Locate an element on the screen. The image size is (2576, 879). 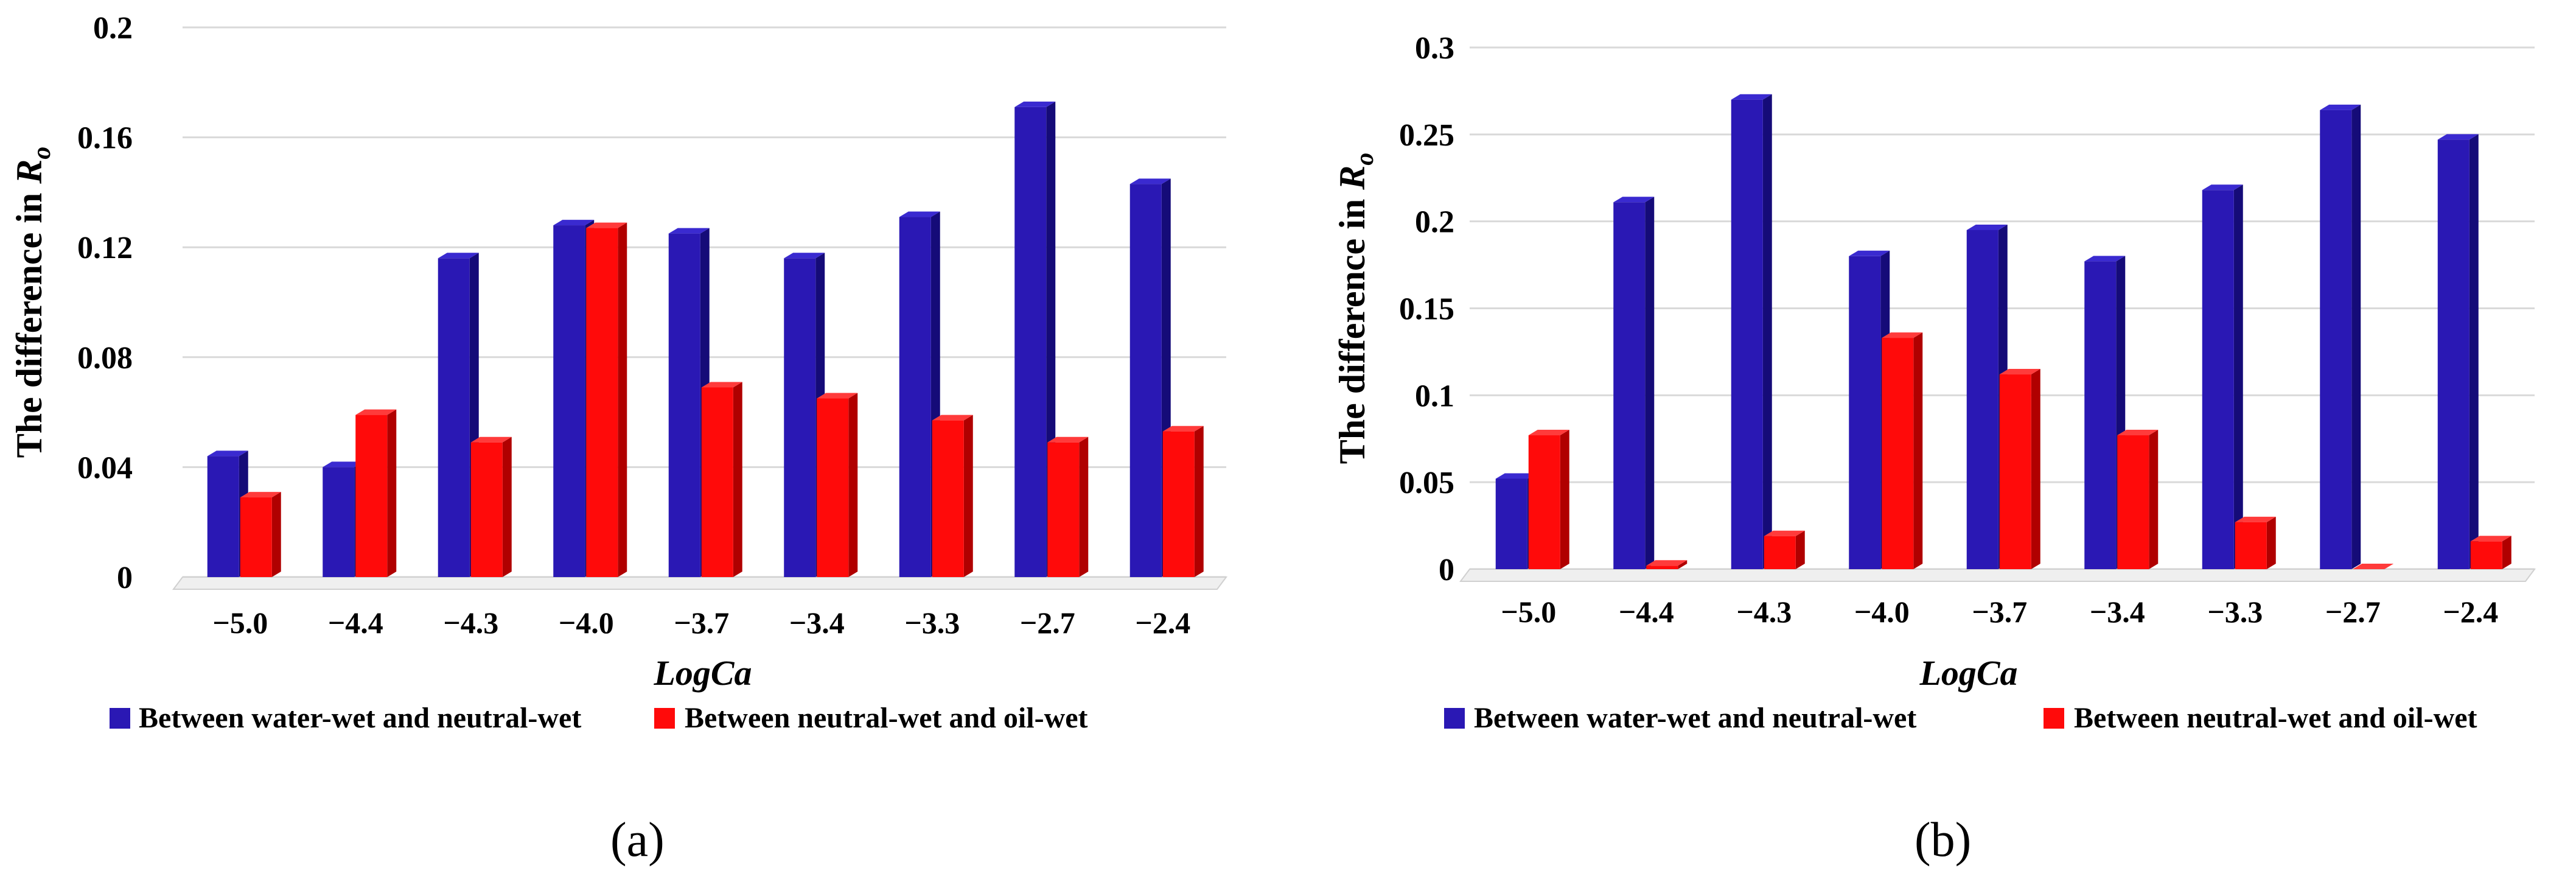
chart-b-xlabel: LogCa is located at coordinates (1968, 673).